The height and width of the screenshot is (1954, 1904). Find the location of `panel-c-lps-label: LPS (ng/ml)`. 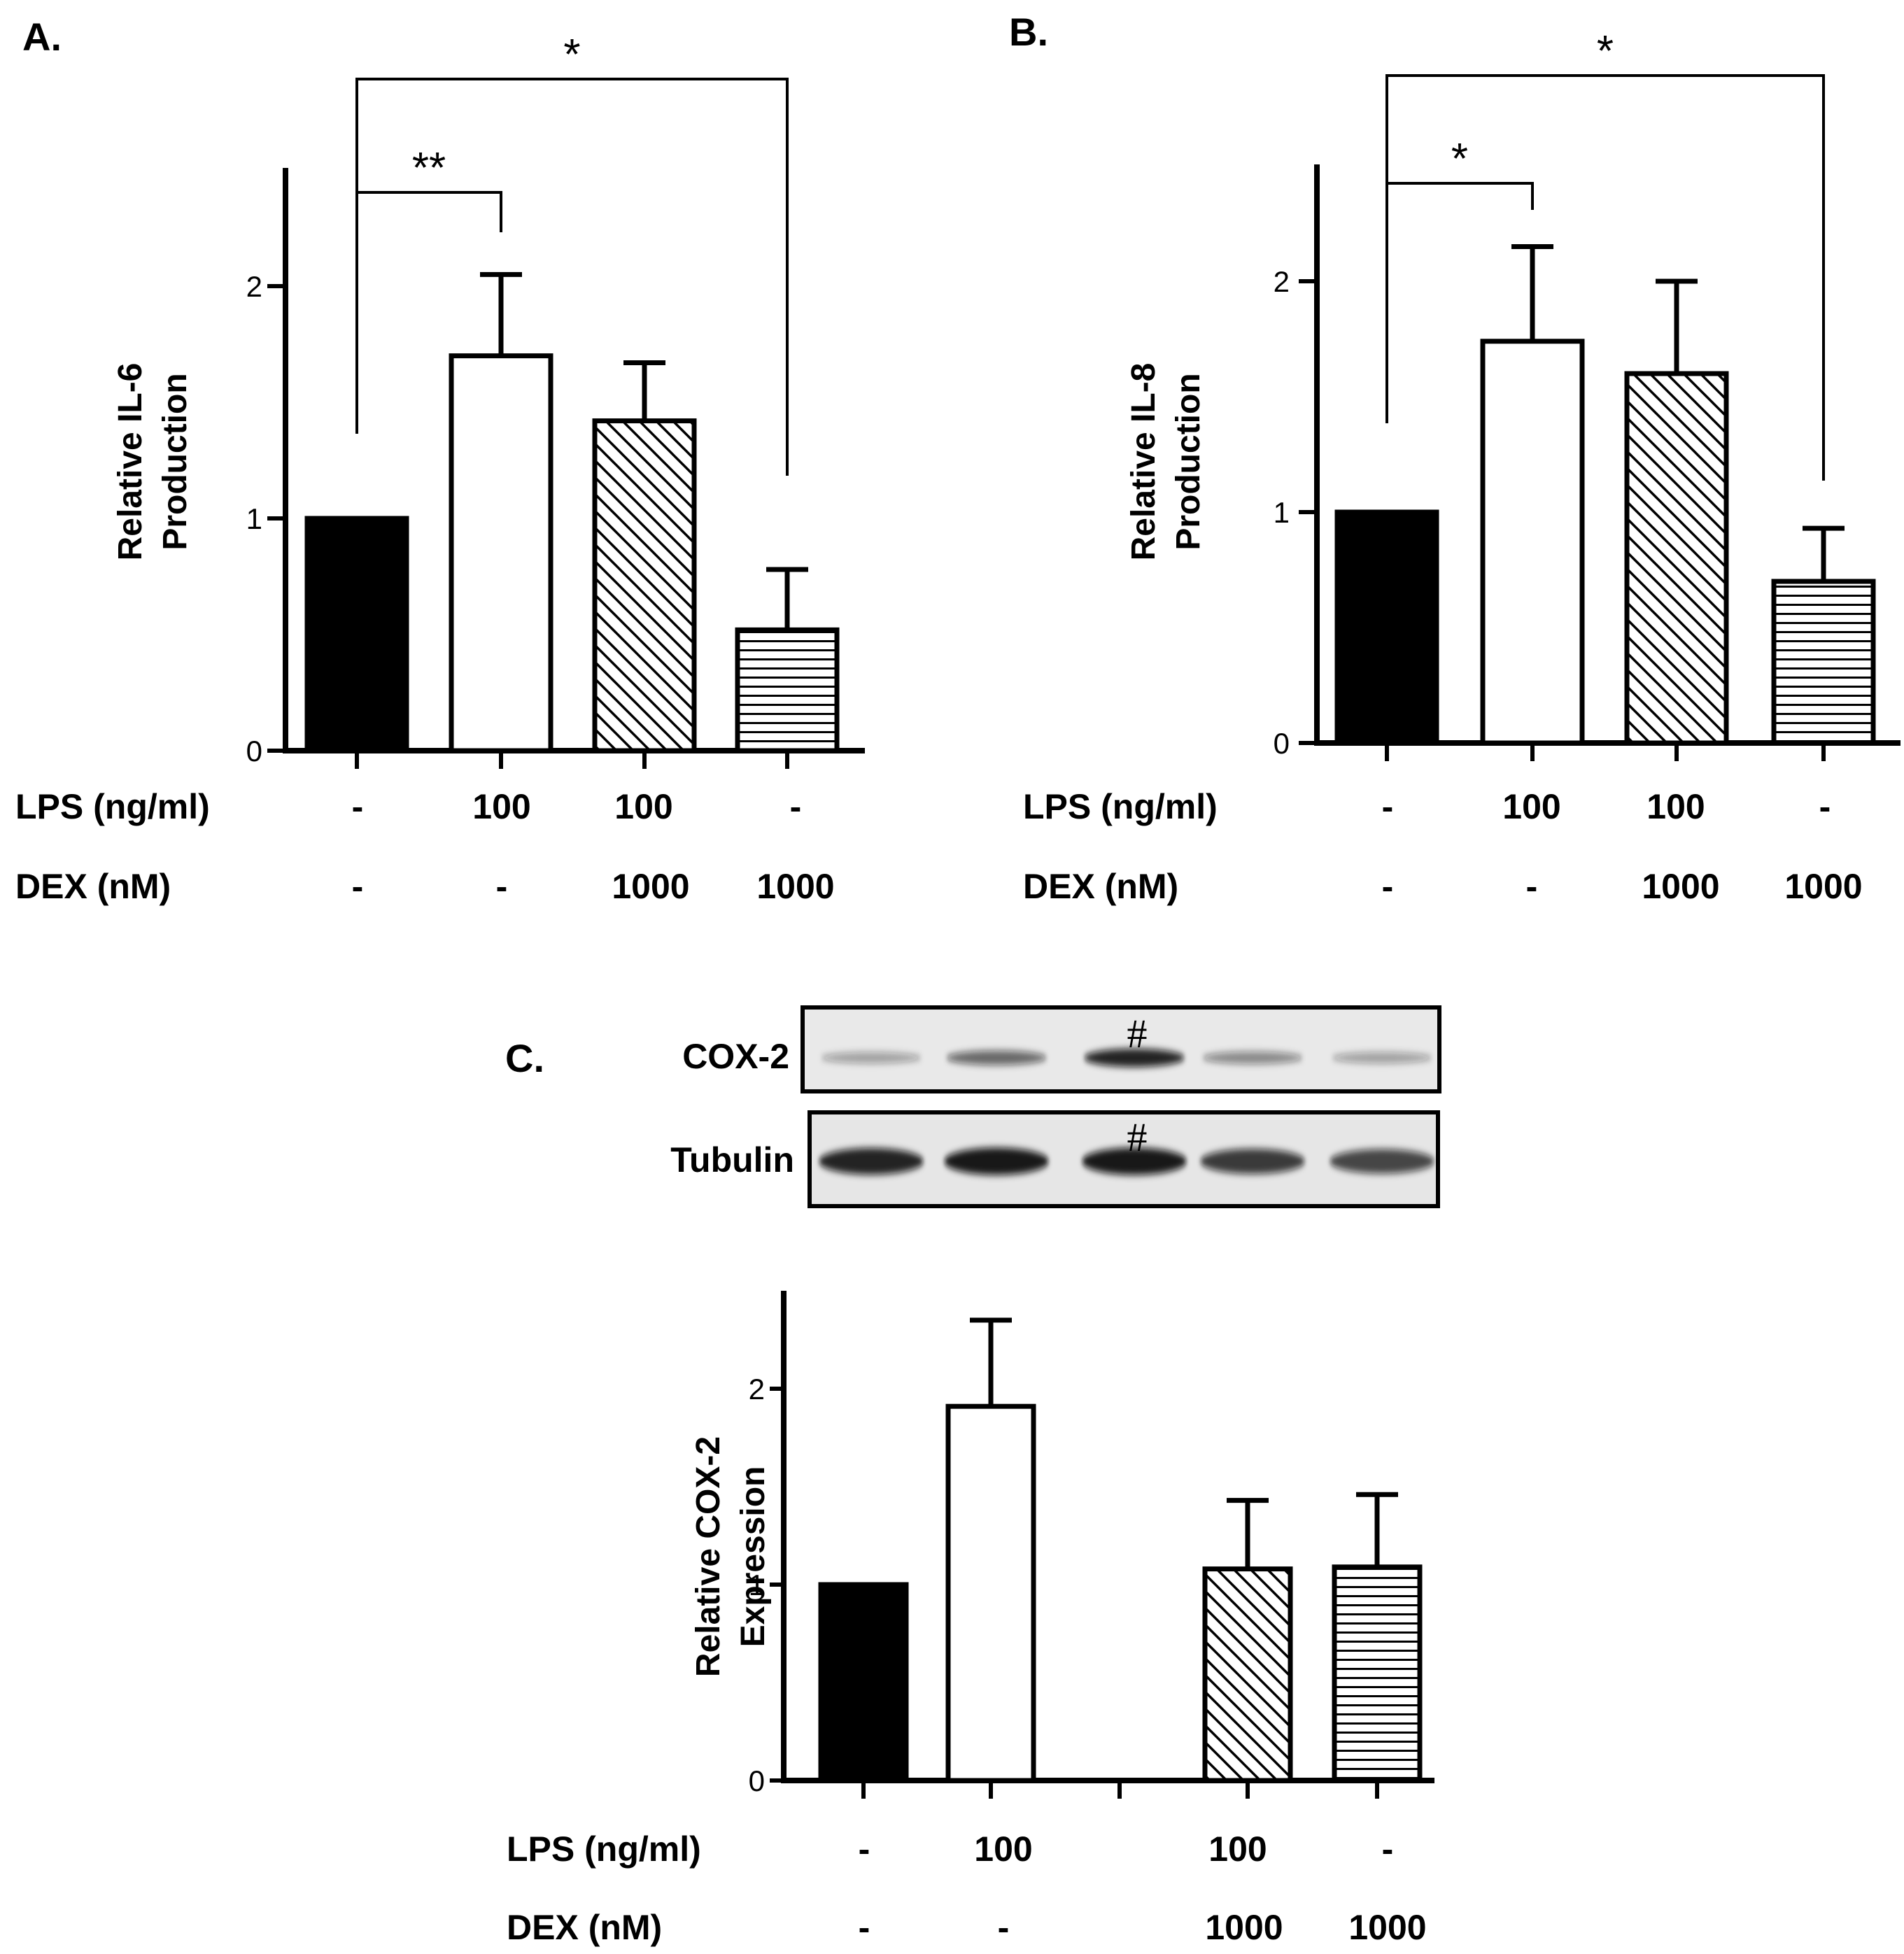

panel-c-lps-label: LPS (ng/ml) is located at coordinates (604, 1849).